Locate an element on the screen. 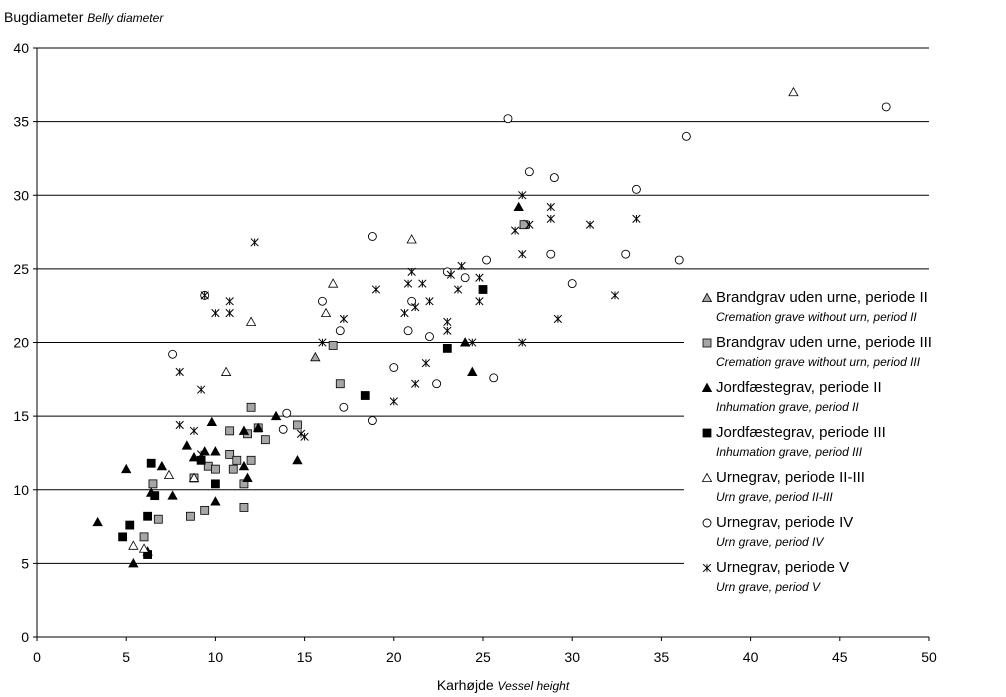 Image resolution: width=1006 pixels, height=697 pixels. x-axis-label: Karhøjde Vessel height is located at coordinates (503, 685).